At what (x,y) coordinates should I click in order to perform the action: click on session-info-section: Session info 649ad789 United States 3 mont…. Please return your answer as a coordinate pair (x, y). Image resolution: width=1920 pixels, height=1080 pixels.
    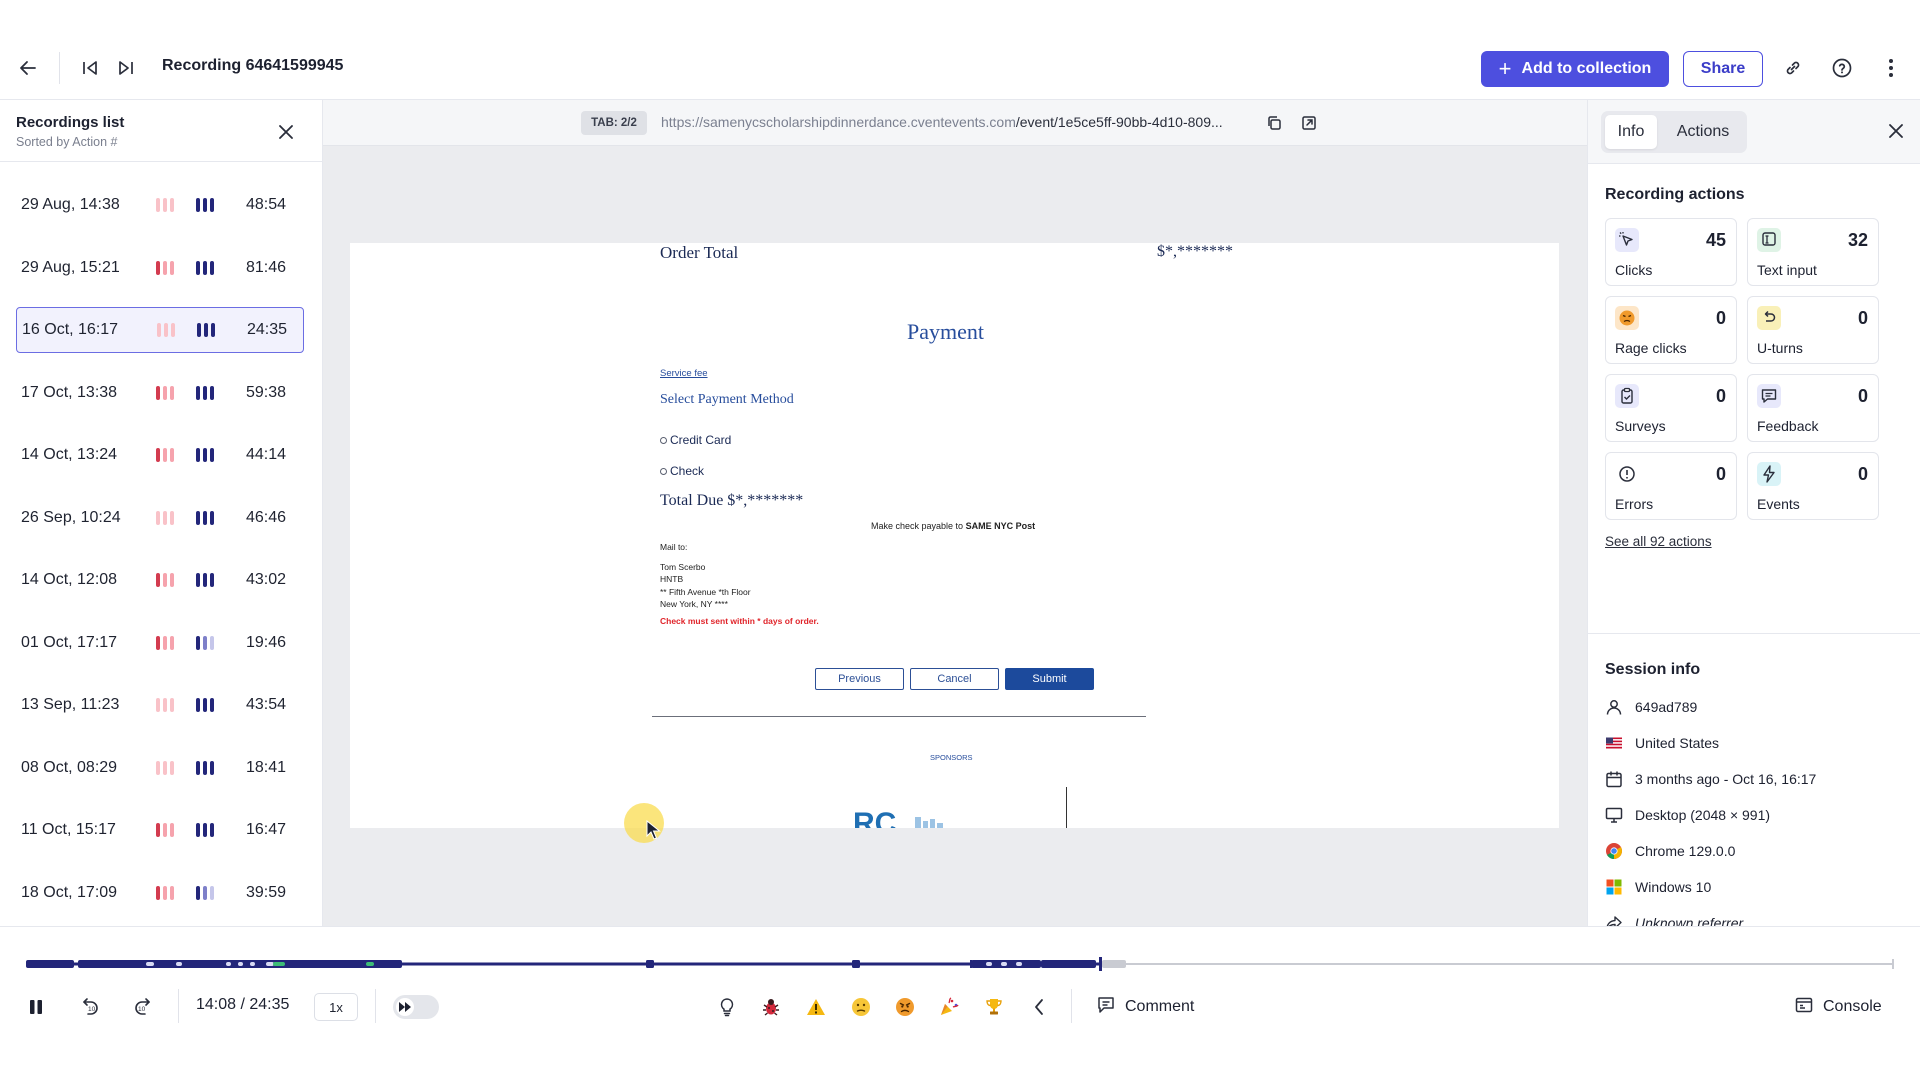
    Looking at the image, I should click on (1754, 782).